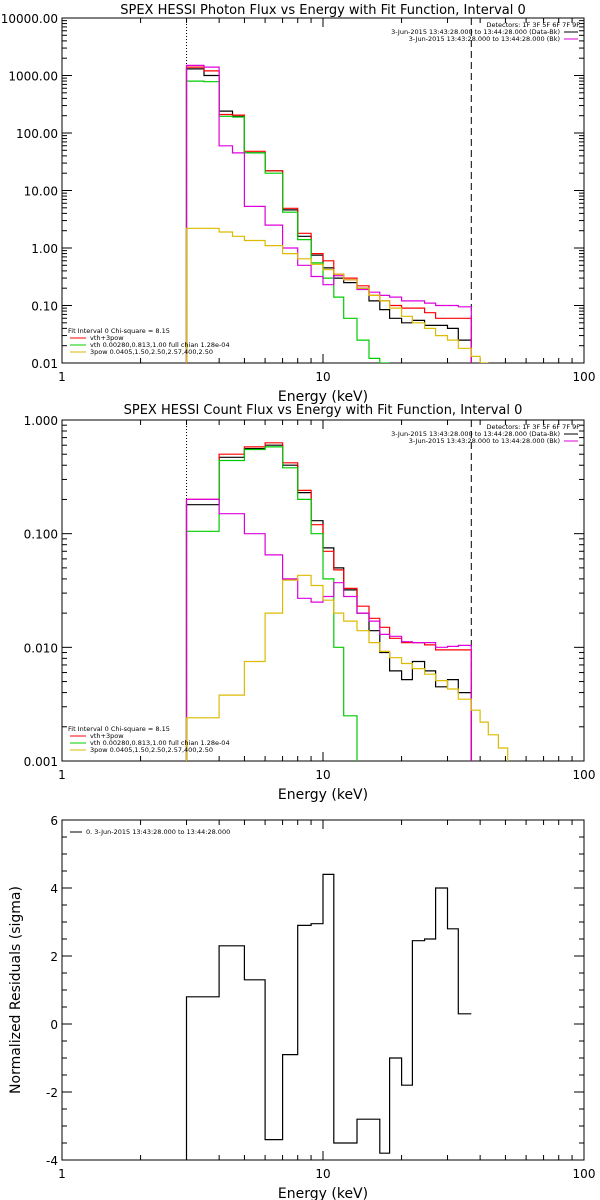 The height and width of the screenshot is (1200, 600). I want to click on y-tick-label: 10000.00, so click(29, 19).